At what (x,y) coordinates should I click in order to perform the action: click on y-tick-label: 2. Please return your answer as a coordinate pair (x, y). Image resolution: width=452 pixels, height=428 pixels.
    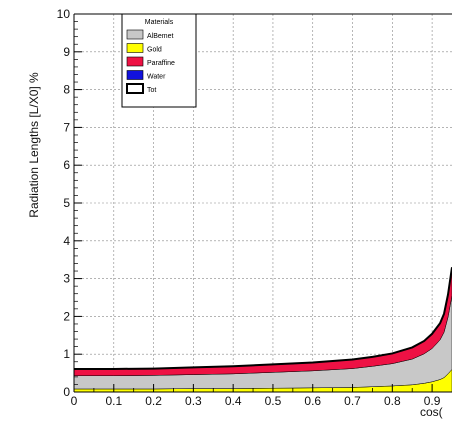
    Looking at the image, I should click on (66, 316).